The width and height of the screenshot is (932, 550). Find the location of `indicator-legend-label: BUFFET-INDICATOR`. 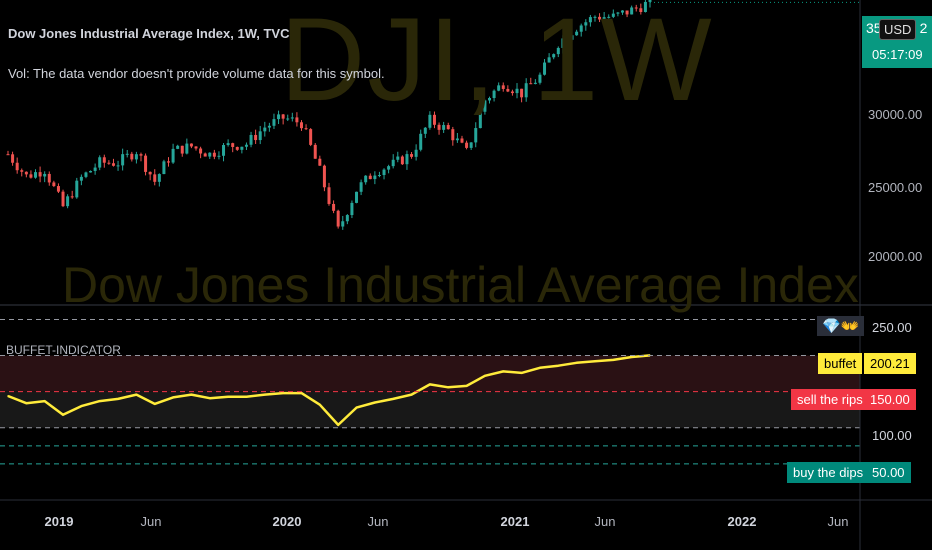

indicator-legend-label: BUFFET-INDICATOR is located at coordinates (63, 350).